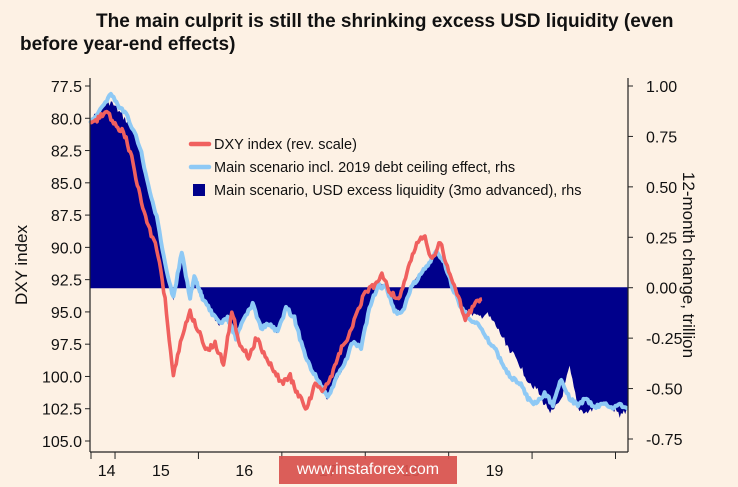  I want to click on legend-swatch-excess_liquidity, so click(199, 190).